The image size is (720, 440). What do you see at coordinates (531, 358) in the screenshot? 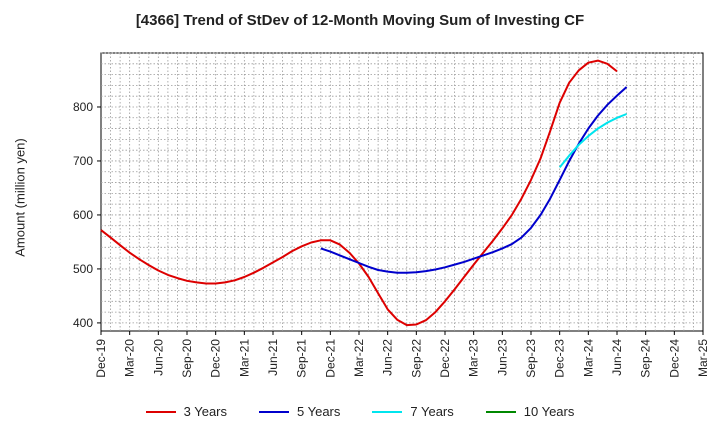
I see `x-tick-label: Sep-23` at bounding box center [531, 358].